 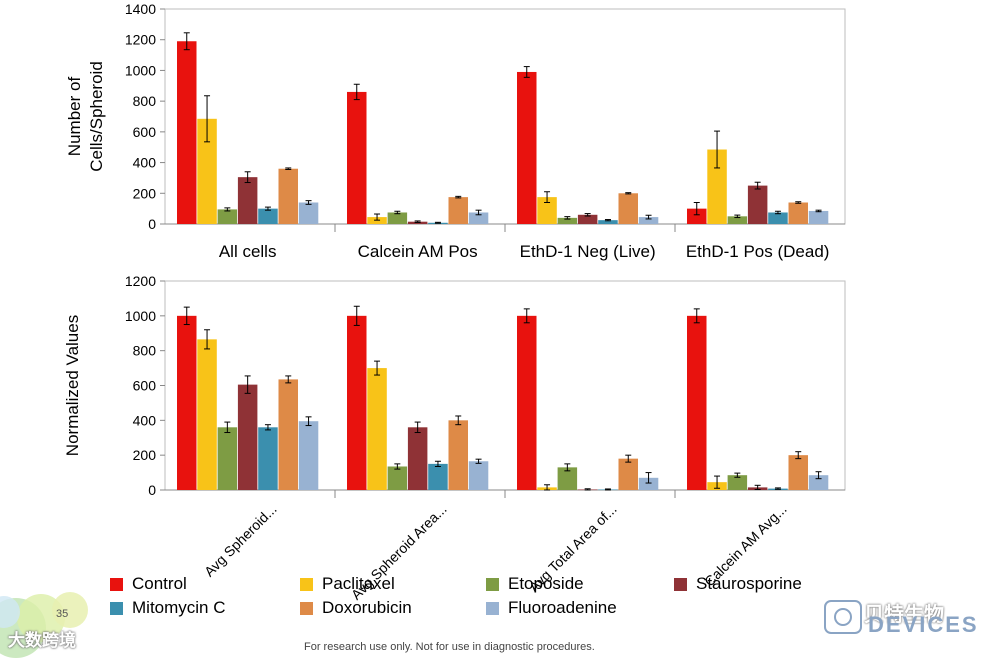 I want to click on legend-item-mitomycin-c: Mitomycin C, so click(x=168, y=608).